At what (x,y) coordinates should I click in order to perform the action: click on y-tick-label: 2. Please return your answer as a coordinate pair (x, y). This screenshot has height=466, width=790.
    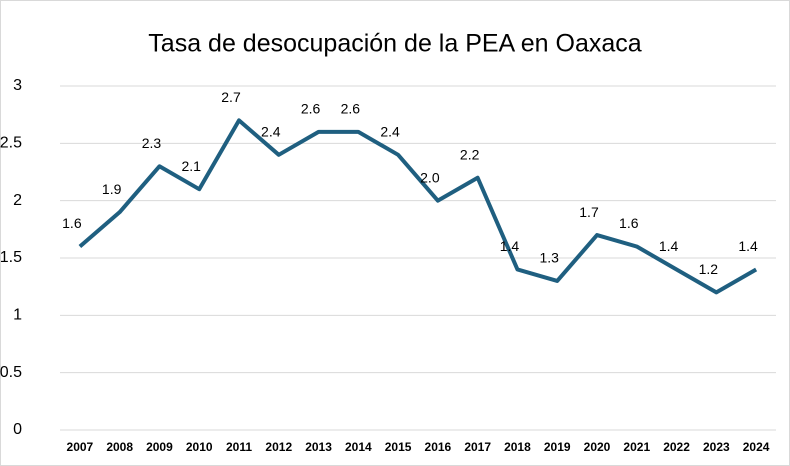
    Looking at the image, I should click on (17, 200).